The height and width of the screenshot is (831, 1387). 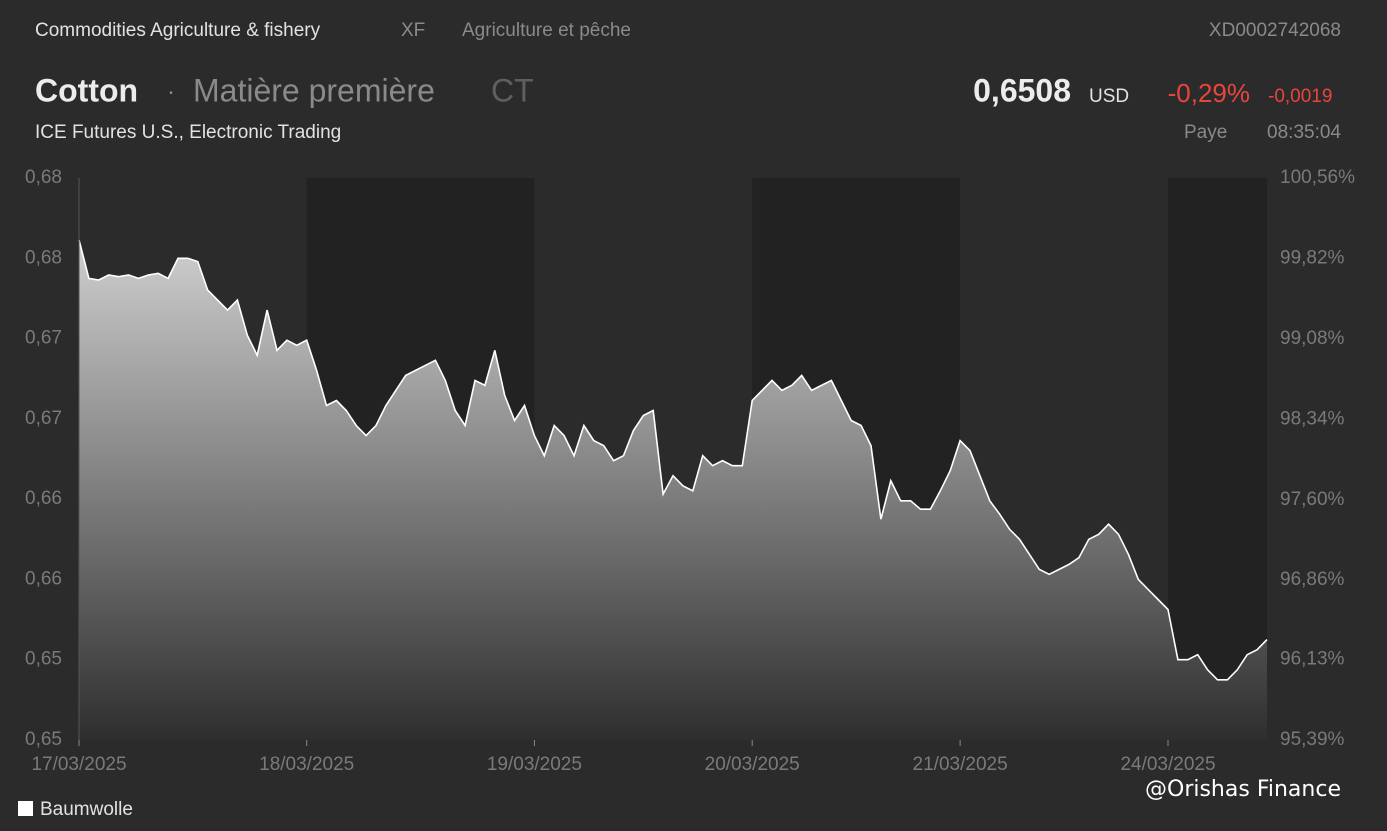 What do you see at coordinates (78, 764) in the screenshot?
I see `x-tick-label: 17/03/2025` at bounding box center [78, 764].